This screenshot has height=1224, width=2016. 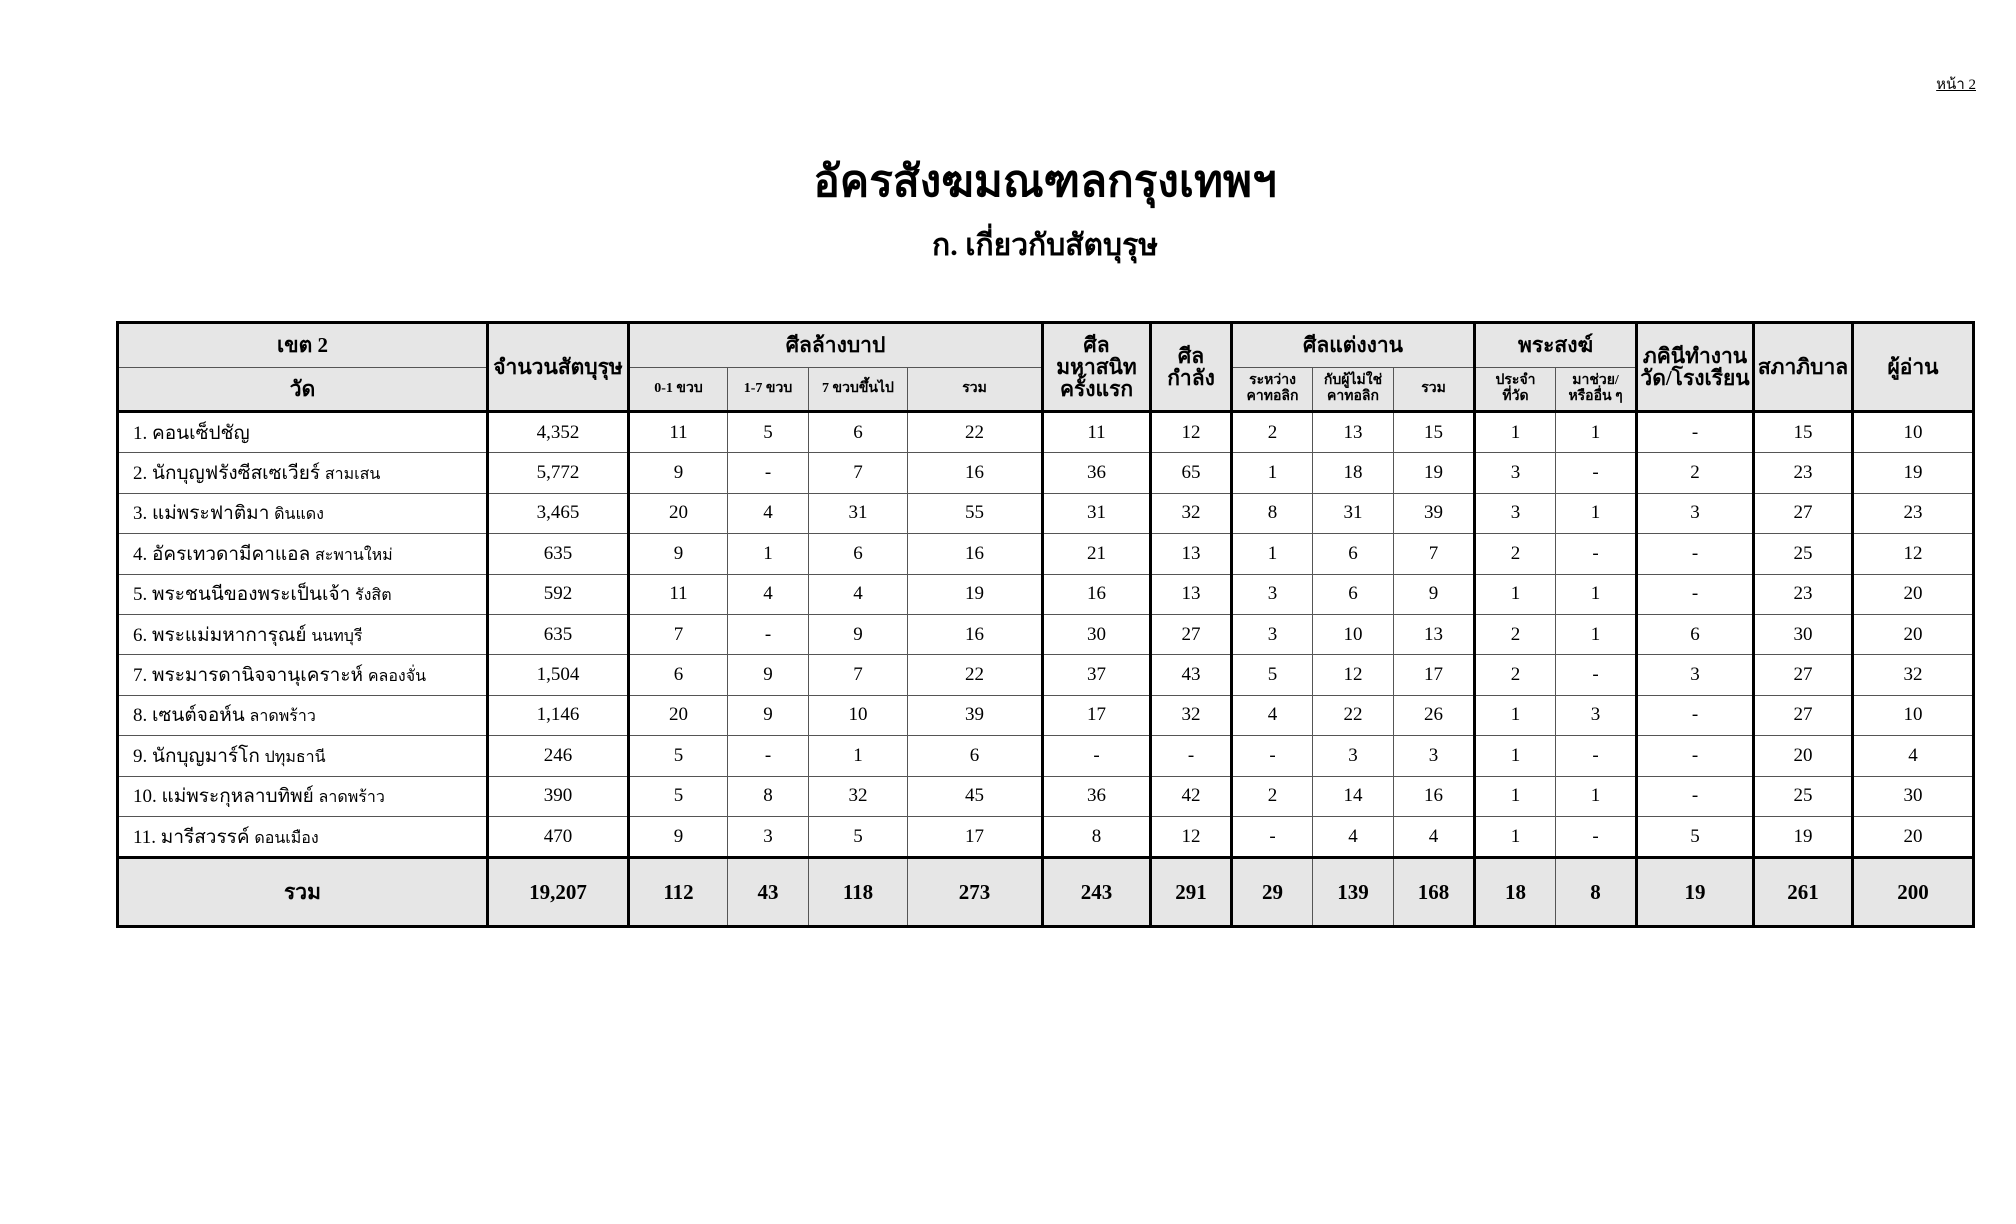 What do you see at coordinates (258, 676) in the screenshot?
I see `parish-name: พระมารดานิจจานุเคราะห์` at bounding box center [258, 676].